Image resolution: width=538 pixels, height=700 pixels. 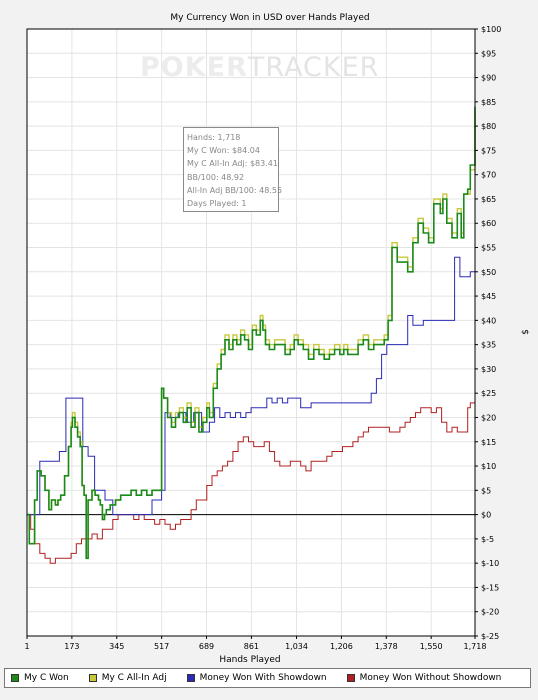 I want to click on y-tick-label: $10, so click(x=488, y=466).